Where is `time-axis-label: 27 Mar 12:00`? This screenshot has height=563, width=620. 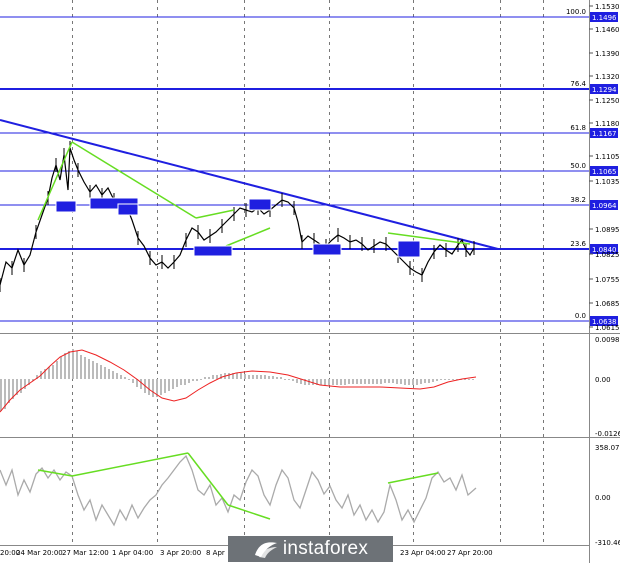 time-axis-label: 27 Mar 12:00 is located at coordinates (85, 553).